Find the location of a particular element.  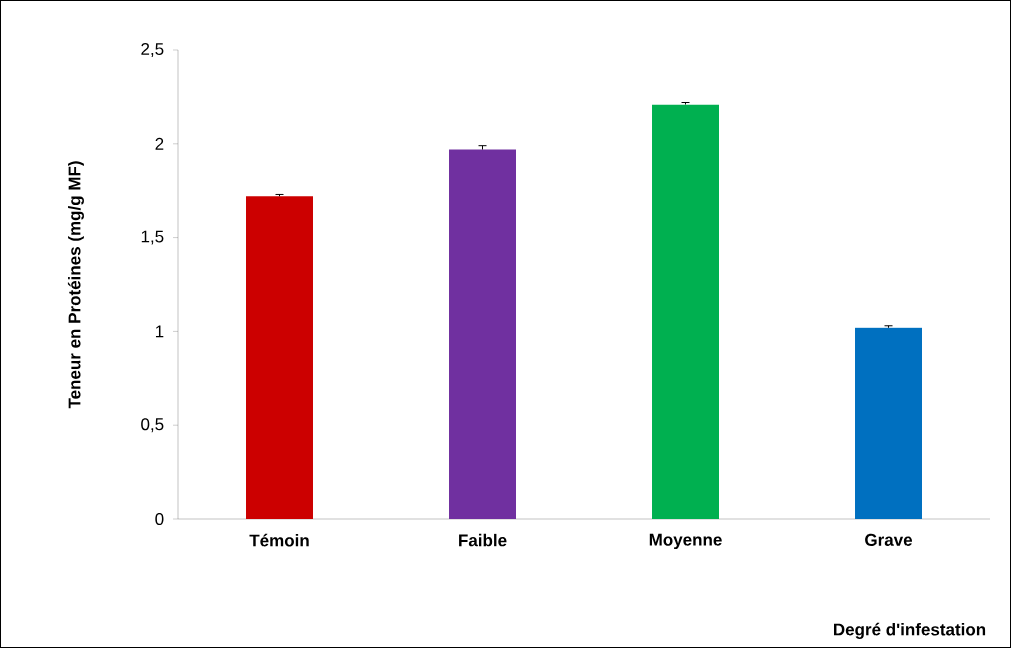

x-tick-label: Moyenne is located at coordinates (685, 541).